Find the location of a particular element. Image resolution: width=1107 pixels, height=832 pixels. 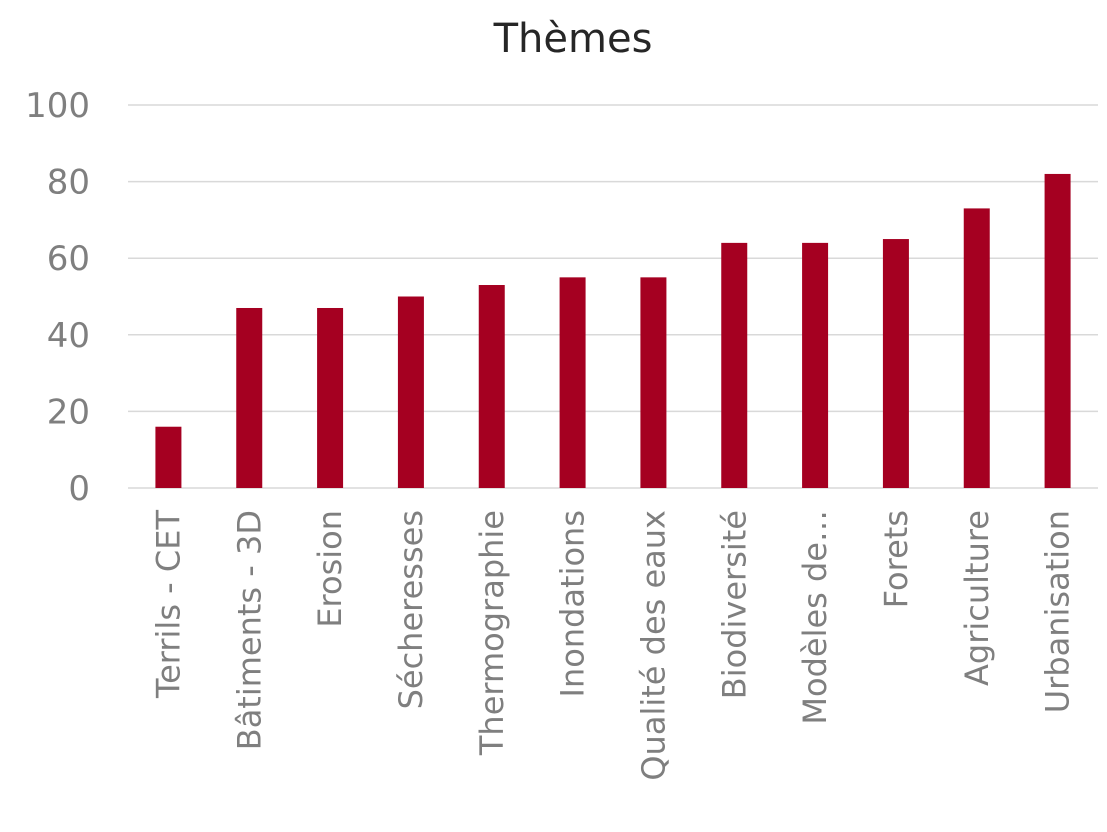

chart-title: Thèmes is located at coordinates (573, 39).